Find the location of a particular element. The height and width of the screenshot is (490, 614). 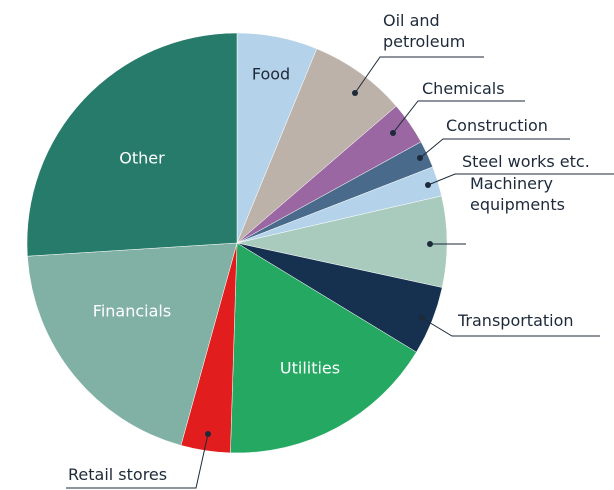

slice-label: Utilities is located at coordinates (310, 368).